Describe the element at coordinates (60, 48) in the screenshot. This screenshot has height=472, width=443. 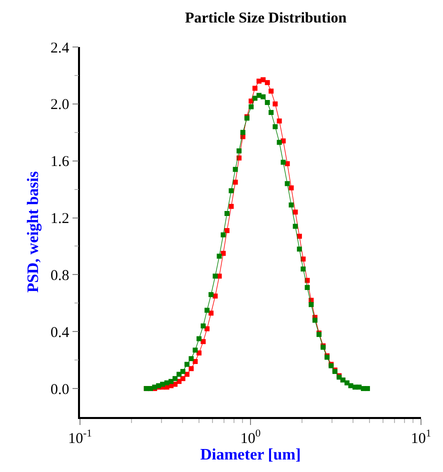
I see `y-tick-label: 2.4` at that location.